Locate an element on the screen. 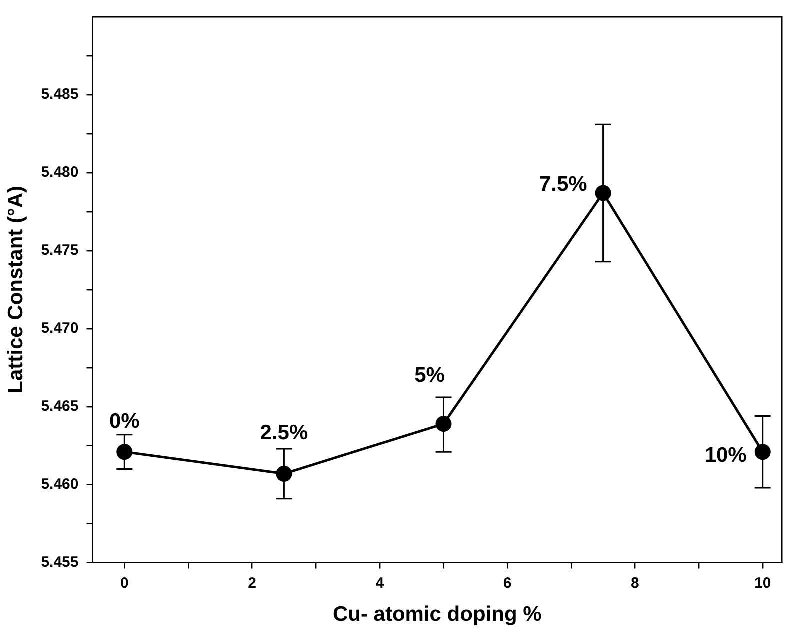 Image resolution: width=790 pixels, height=632 pixels. x-tick-label: 10 is located at coordinates (763, 583).